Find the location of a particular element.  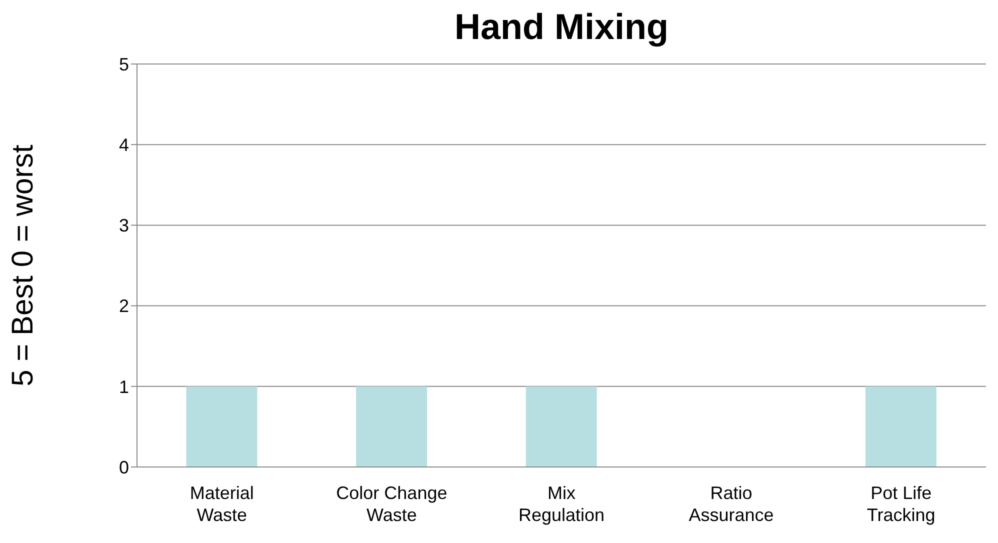

y-tick-label: 3 is located at coordinates (123, 226).